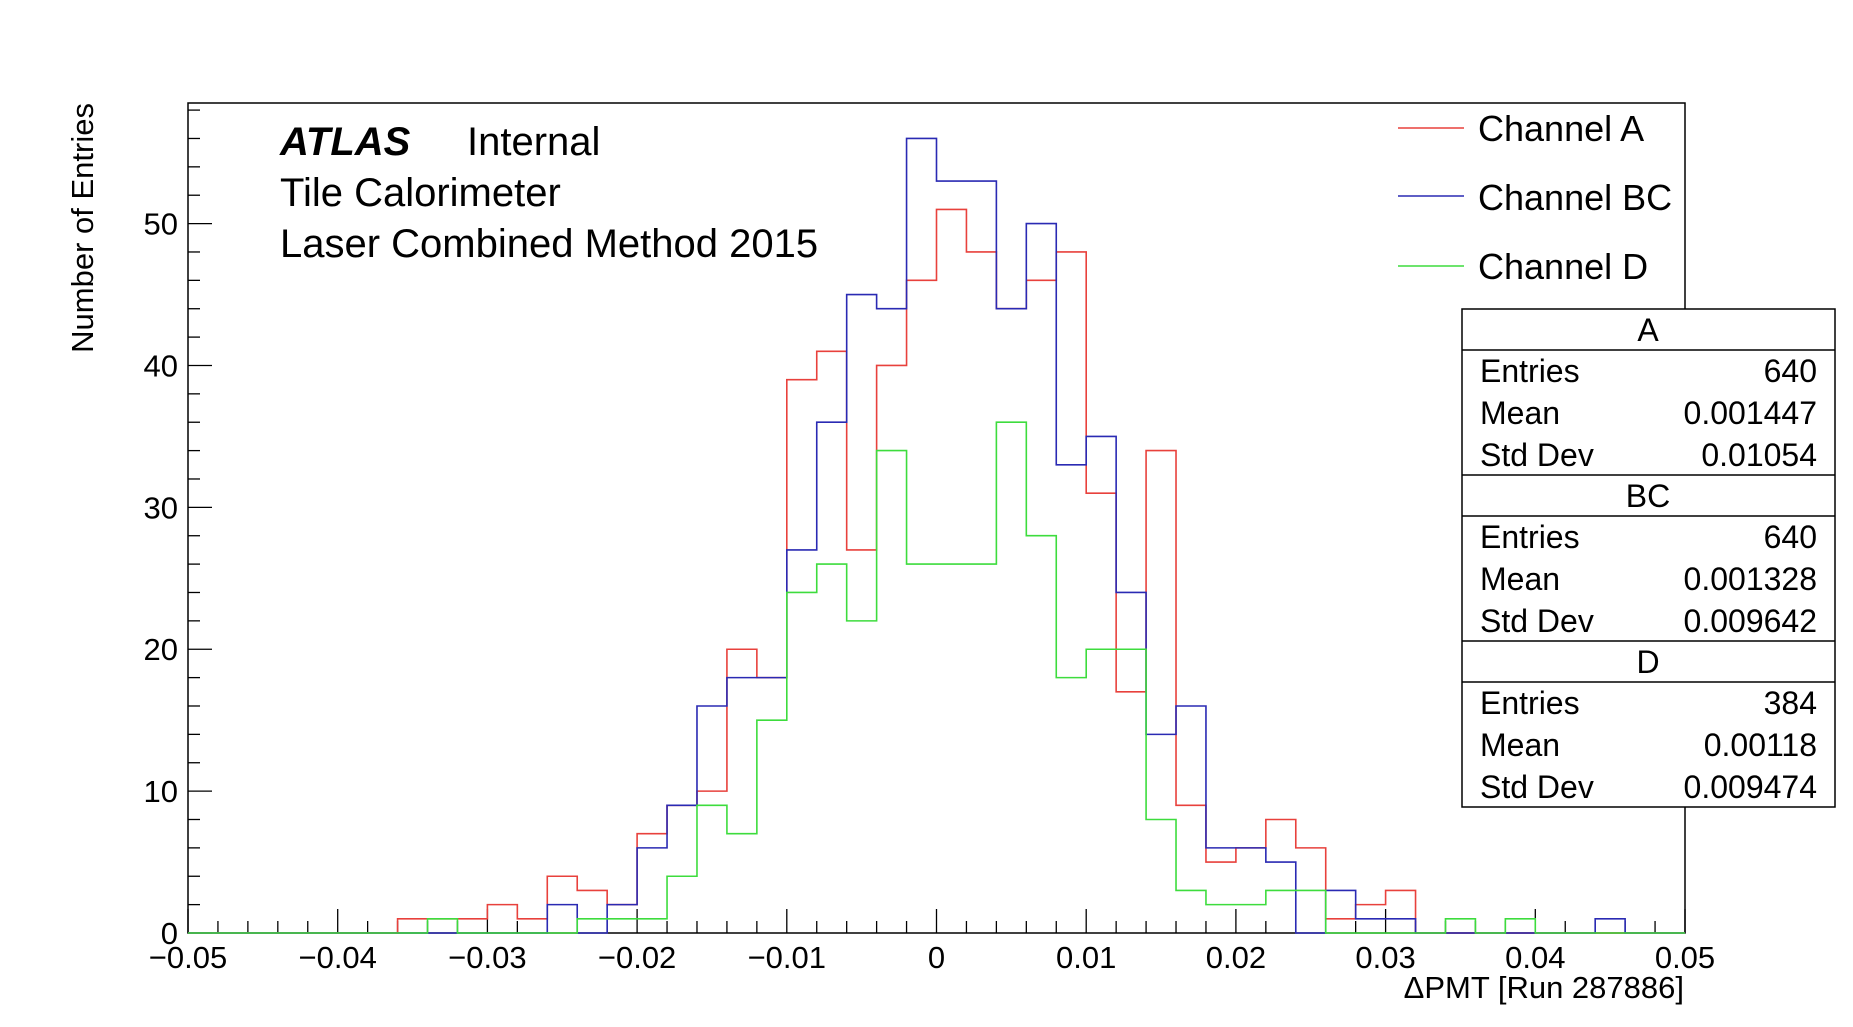  What do you see at coordinates (161, 224) in the screenshot?
I see `y-tick-label: 50` at bounding box center [161, 224].